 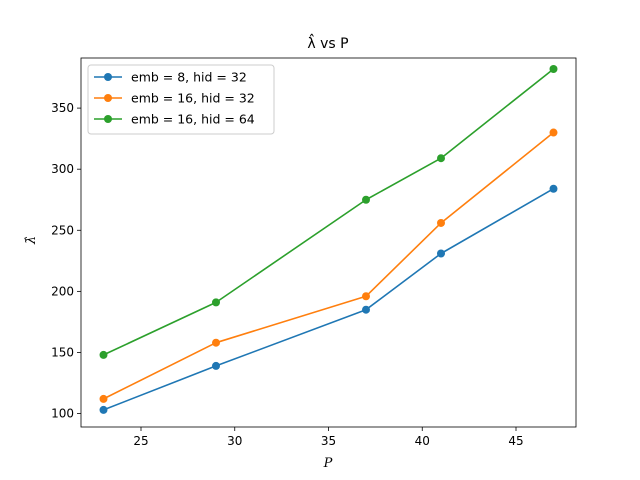 What do you see at coordinates (62, 291) in the screenshot?
I see `y-tick-label: 200` at bounding box center [62, 291].